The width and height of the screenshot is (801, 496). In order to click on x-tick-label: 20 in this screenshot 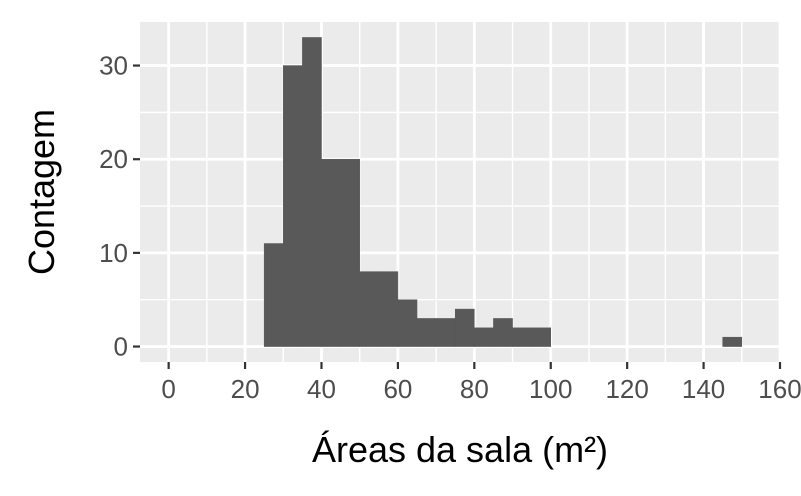, I will do `click(245, 389)`.